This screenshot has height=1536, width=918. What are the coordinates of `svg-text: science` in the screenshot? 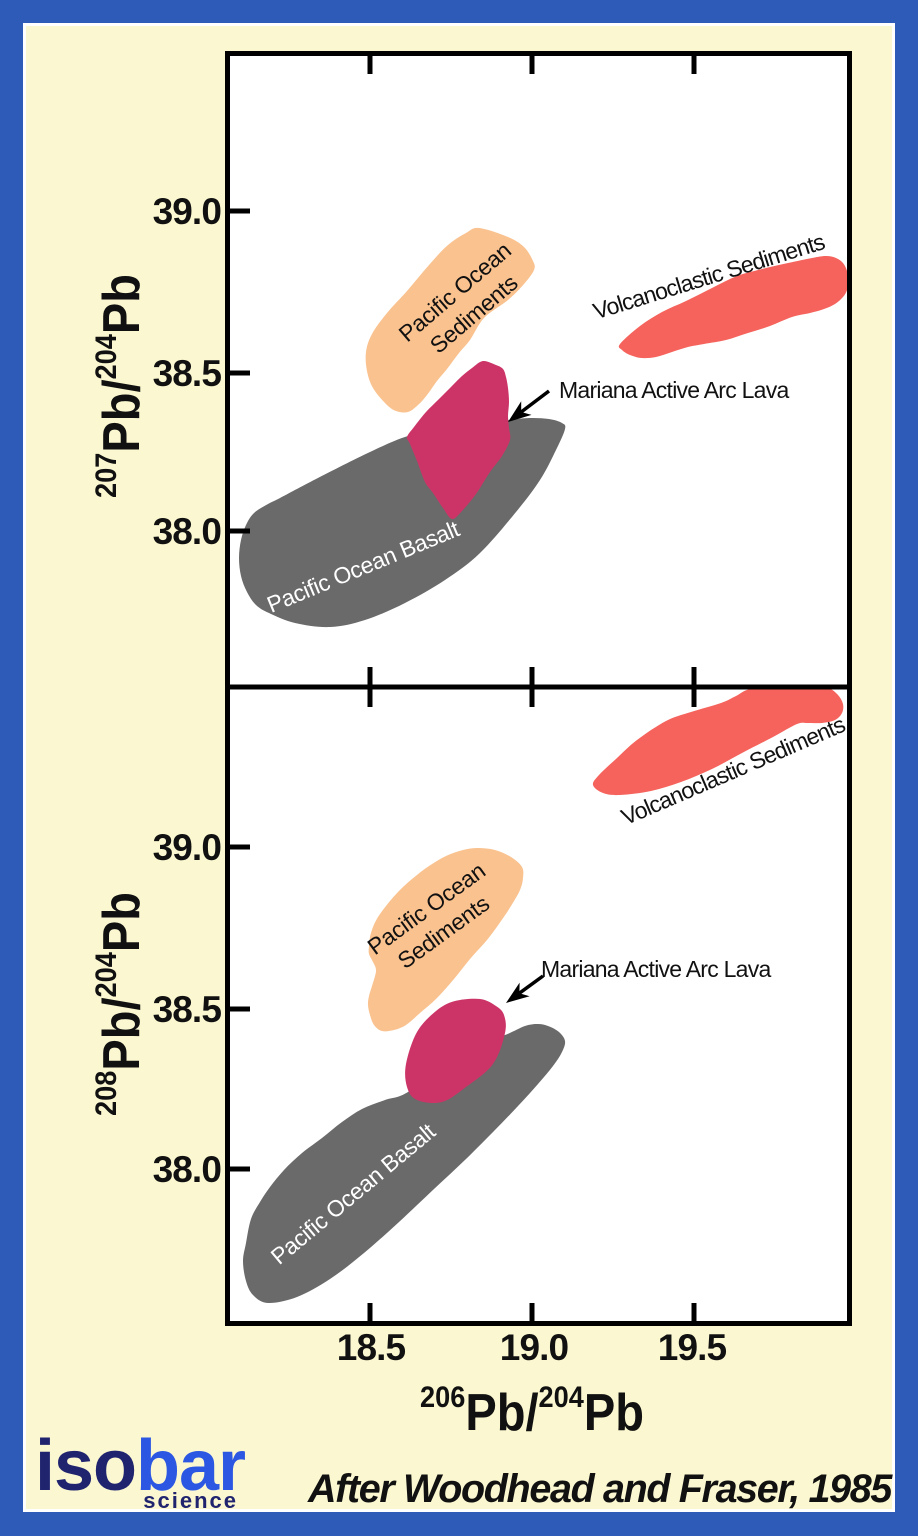 It's located at (190, 1500).